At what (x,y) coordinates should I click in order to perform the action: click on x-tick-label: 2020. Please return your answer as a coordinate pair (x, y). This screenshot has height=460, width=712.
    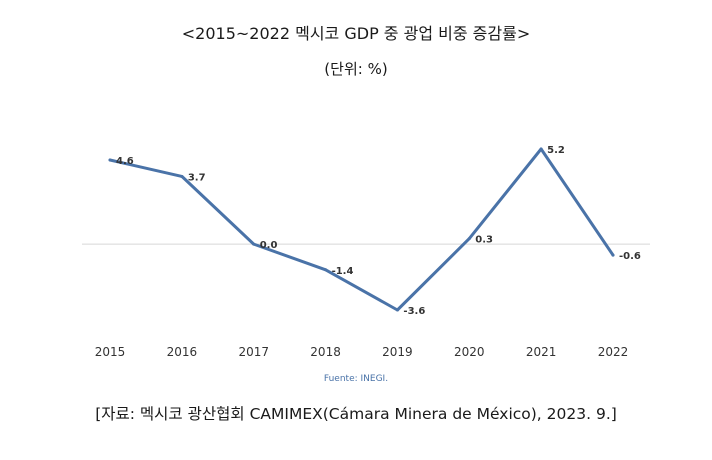
    Looking at the image, I should click on (469, 352).